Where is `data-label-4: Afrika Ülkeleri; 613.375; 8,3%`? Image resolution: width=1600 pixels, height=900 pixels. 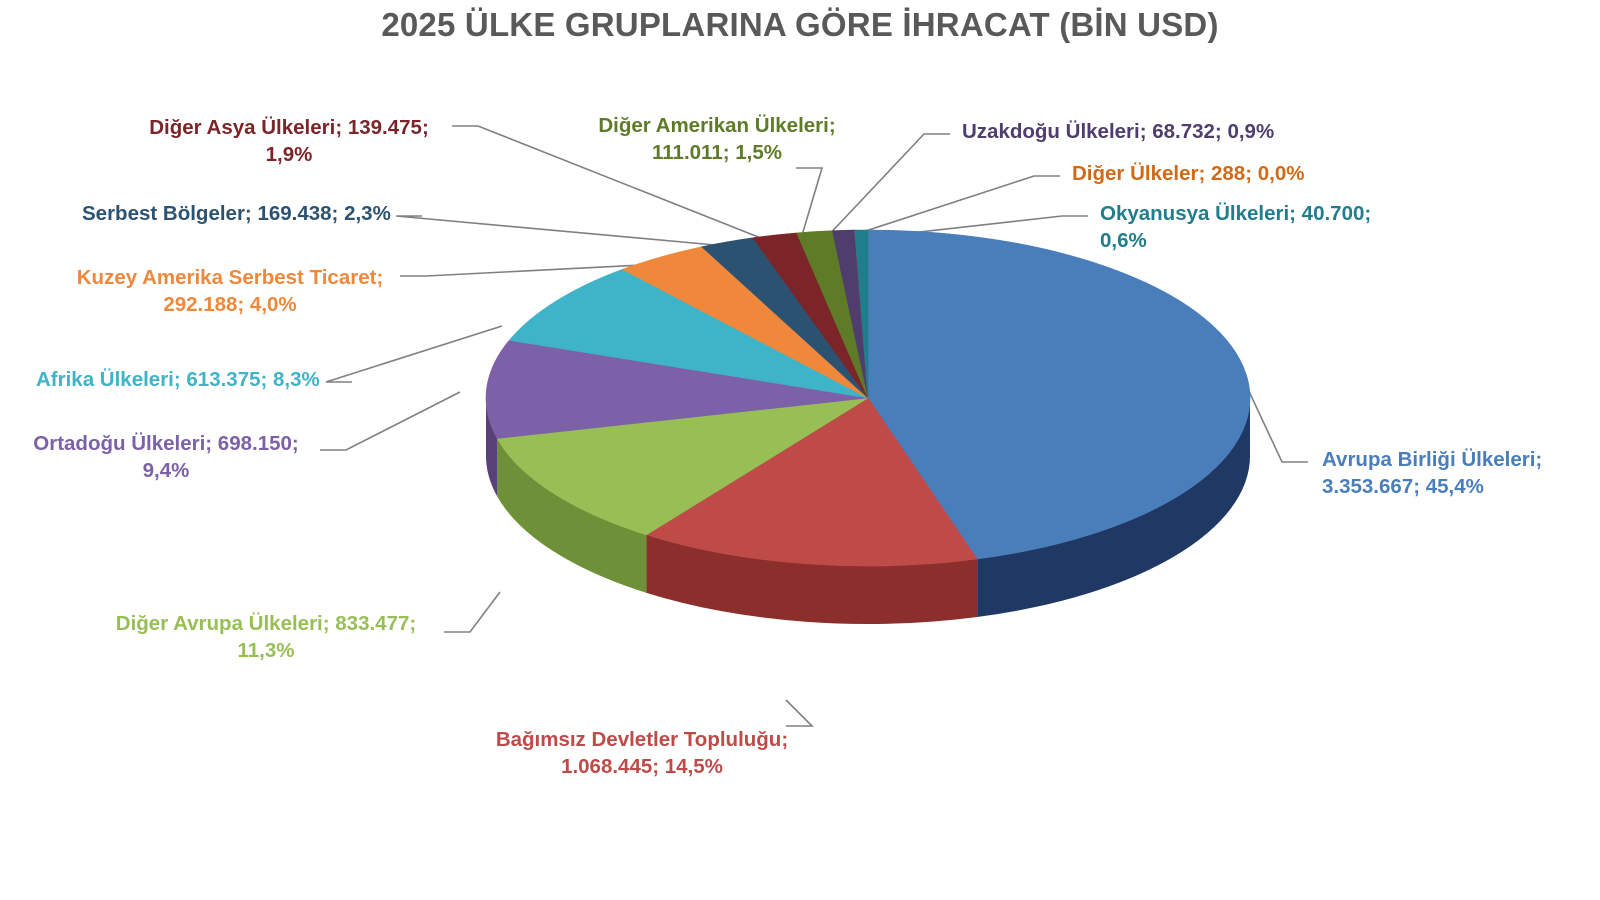
data-label-4: Afrika Ülkeleri; 613.375; 8,3% is located at coordinates (178, 379).